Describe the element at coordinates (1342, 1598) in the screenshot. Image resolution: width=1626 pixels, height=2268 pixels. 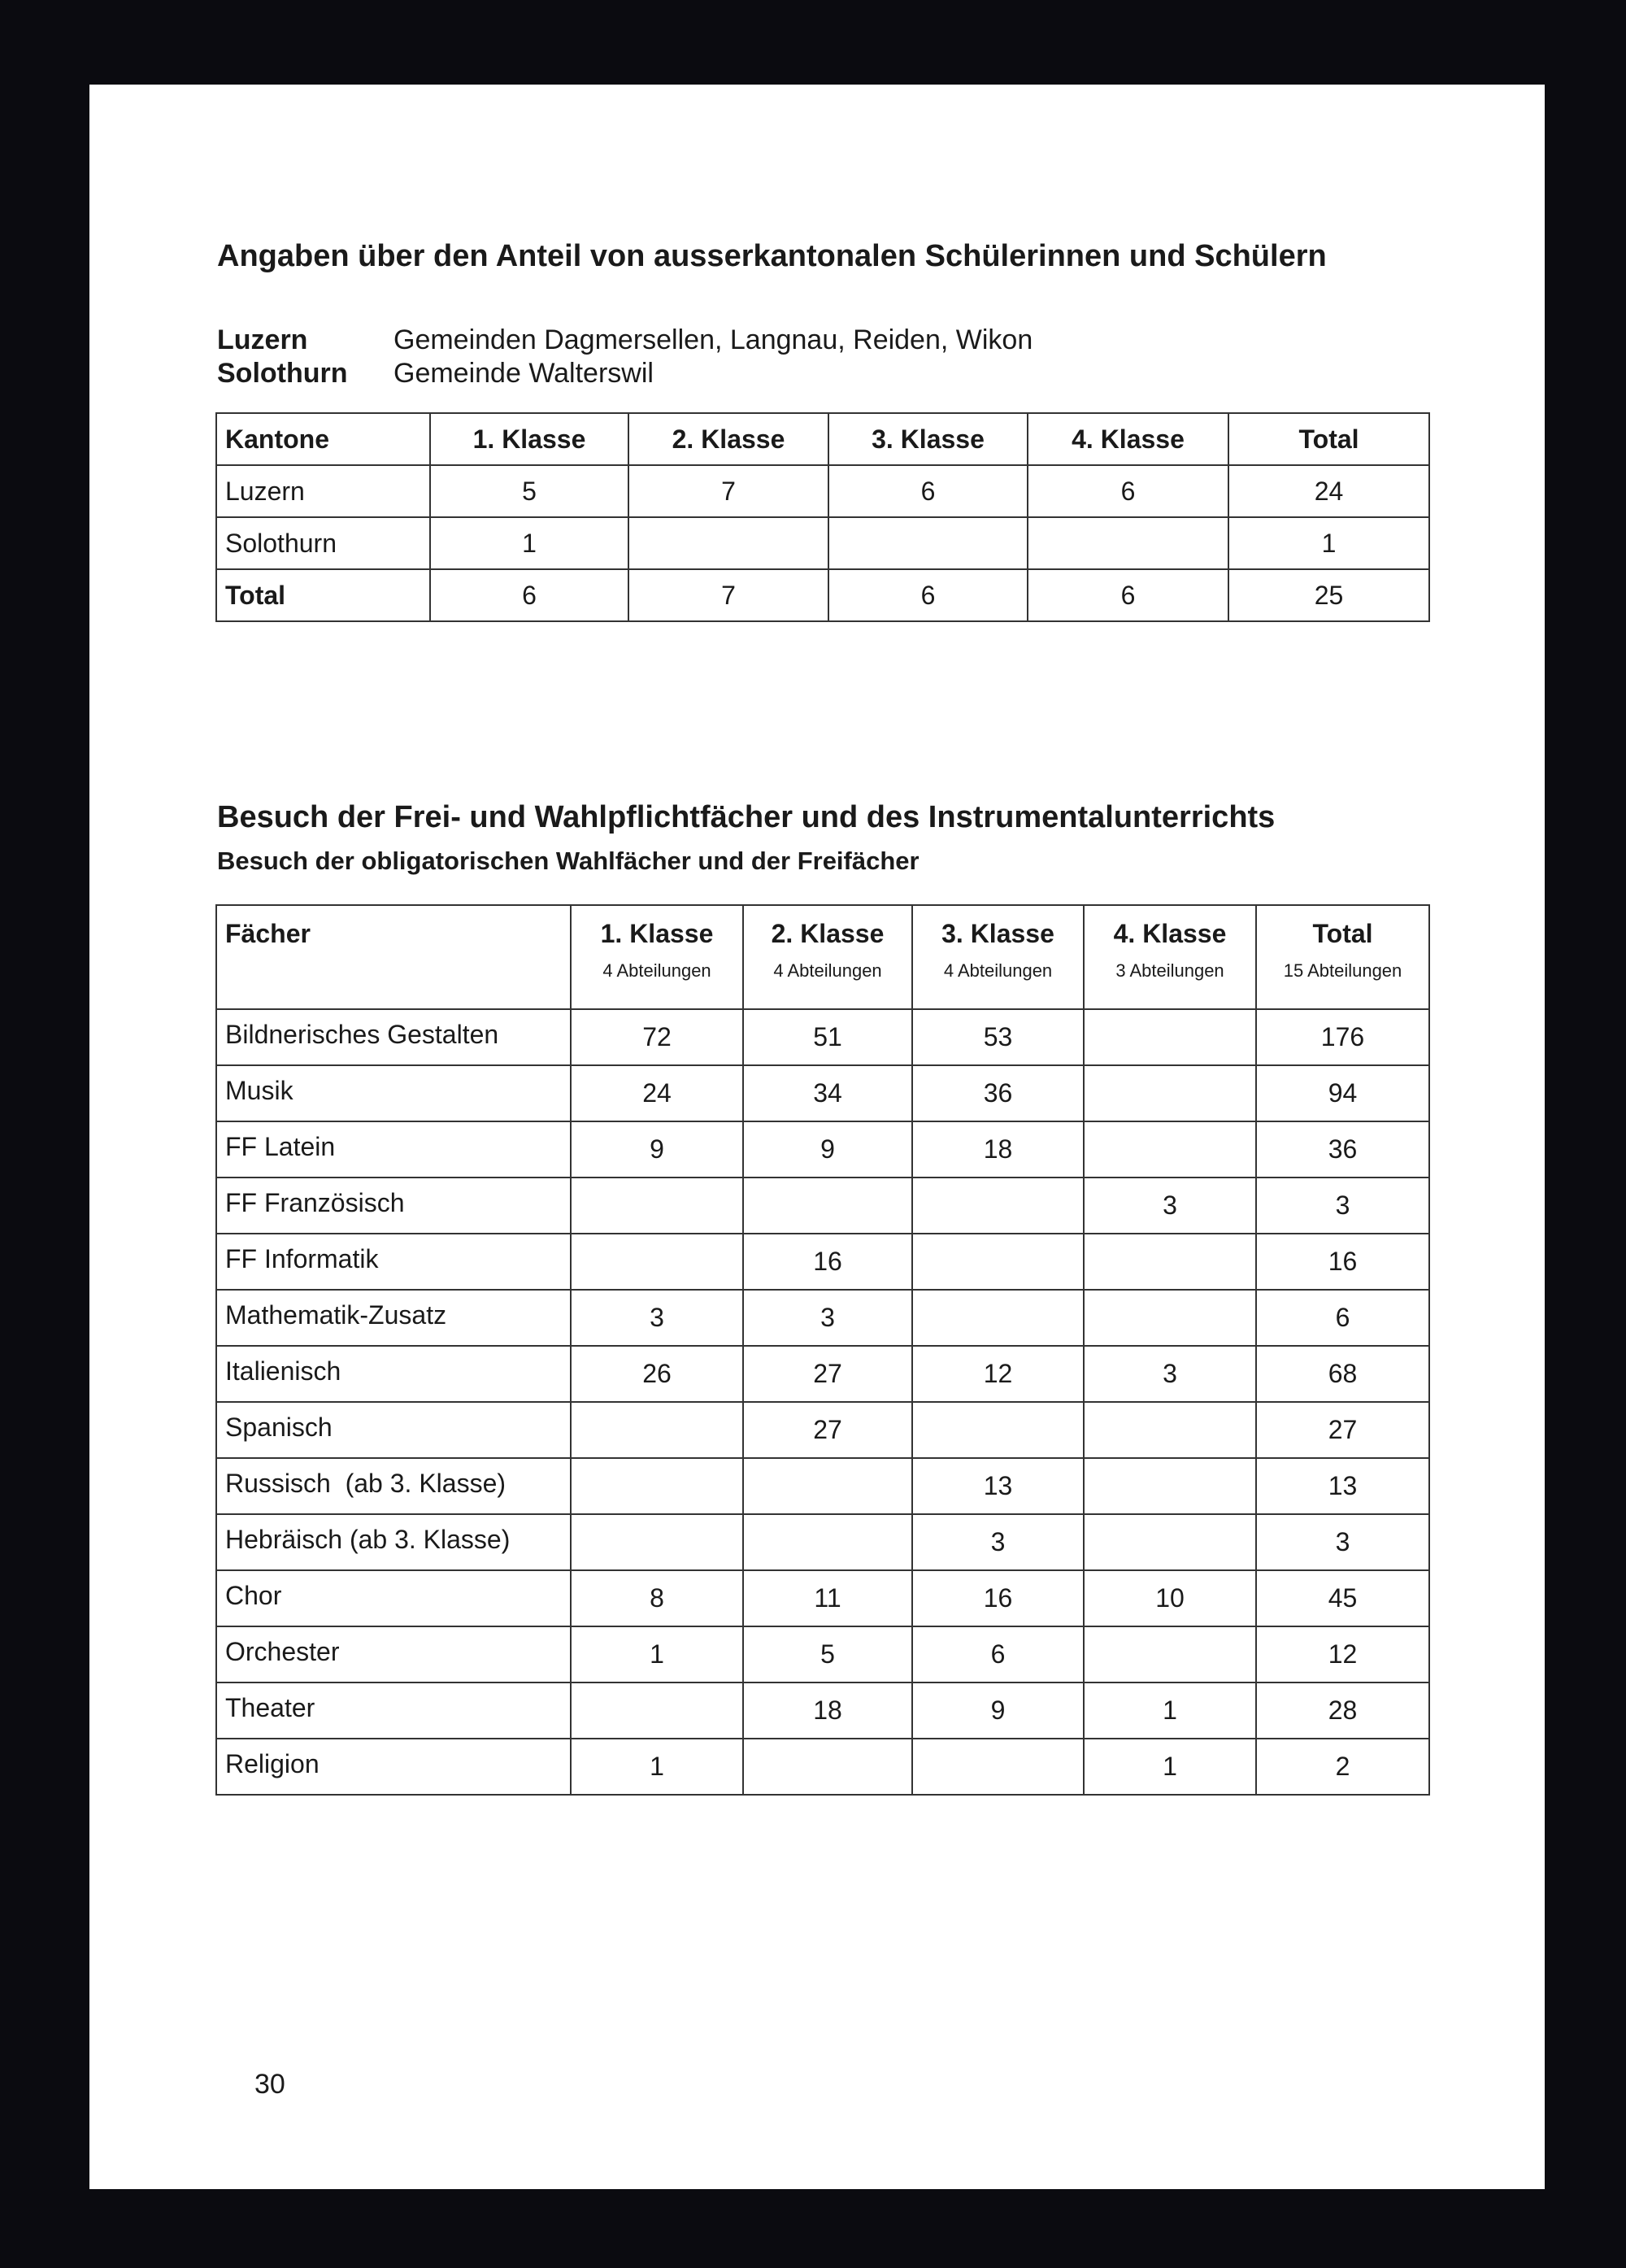
I see `table-cell: 45` at that location.